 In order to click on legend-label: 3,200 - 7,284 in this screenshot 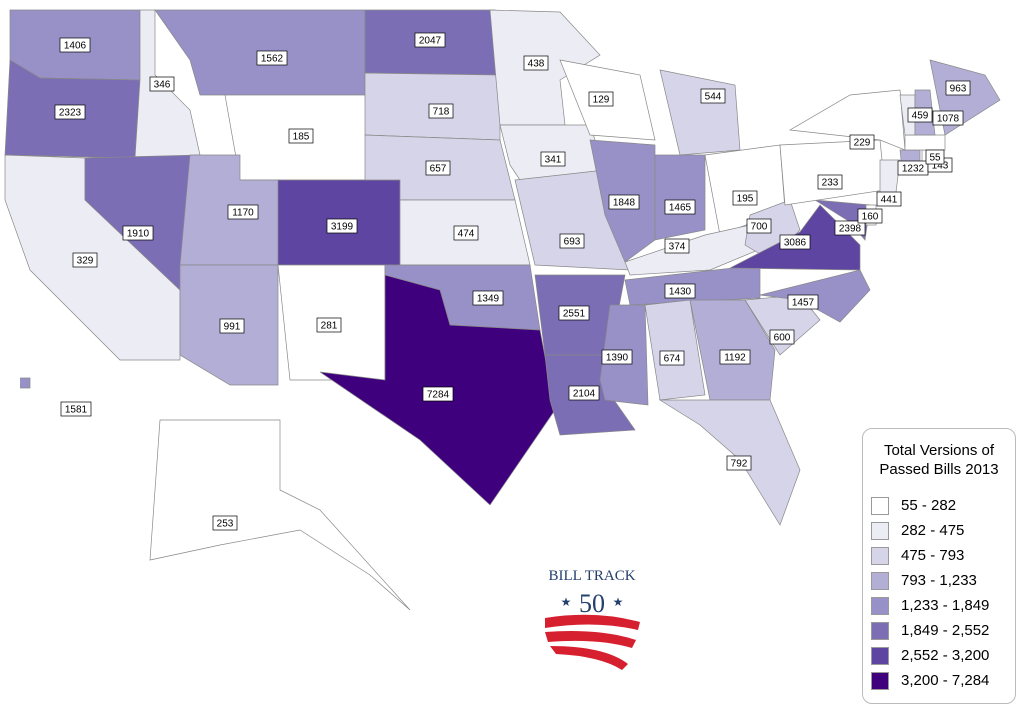, I will do `click(945, 680)`.